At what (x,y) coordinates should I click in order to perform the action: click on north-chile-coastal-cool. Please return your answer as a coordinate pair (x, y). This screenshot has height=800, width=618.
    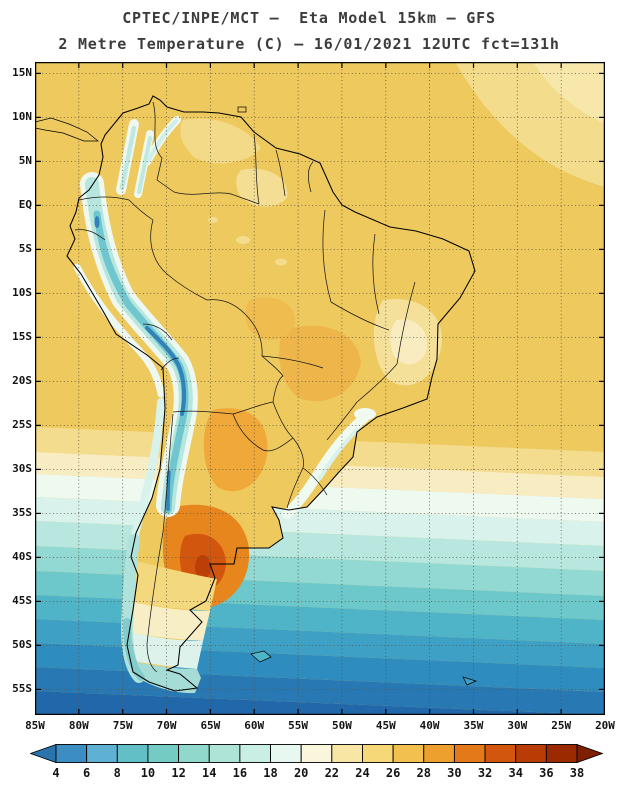
    Looking at the image, I should click on (147, 471).